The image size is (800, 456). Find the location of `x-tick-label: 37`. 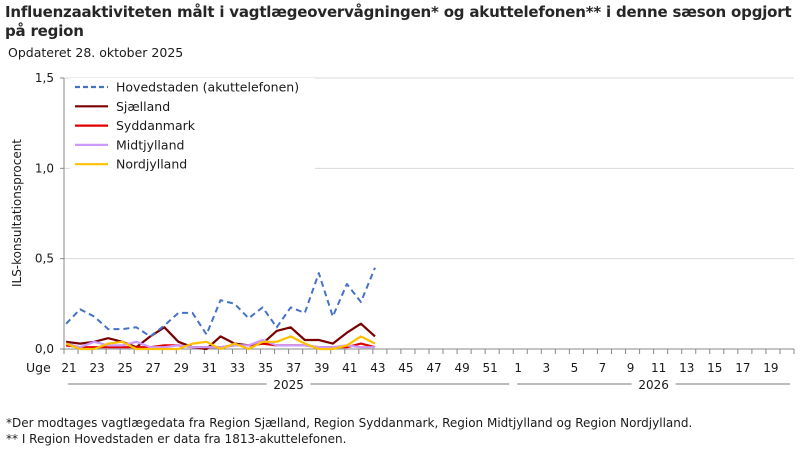

x-tick-label: 37 is located at coordinates (293, 368).